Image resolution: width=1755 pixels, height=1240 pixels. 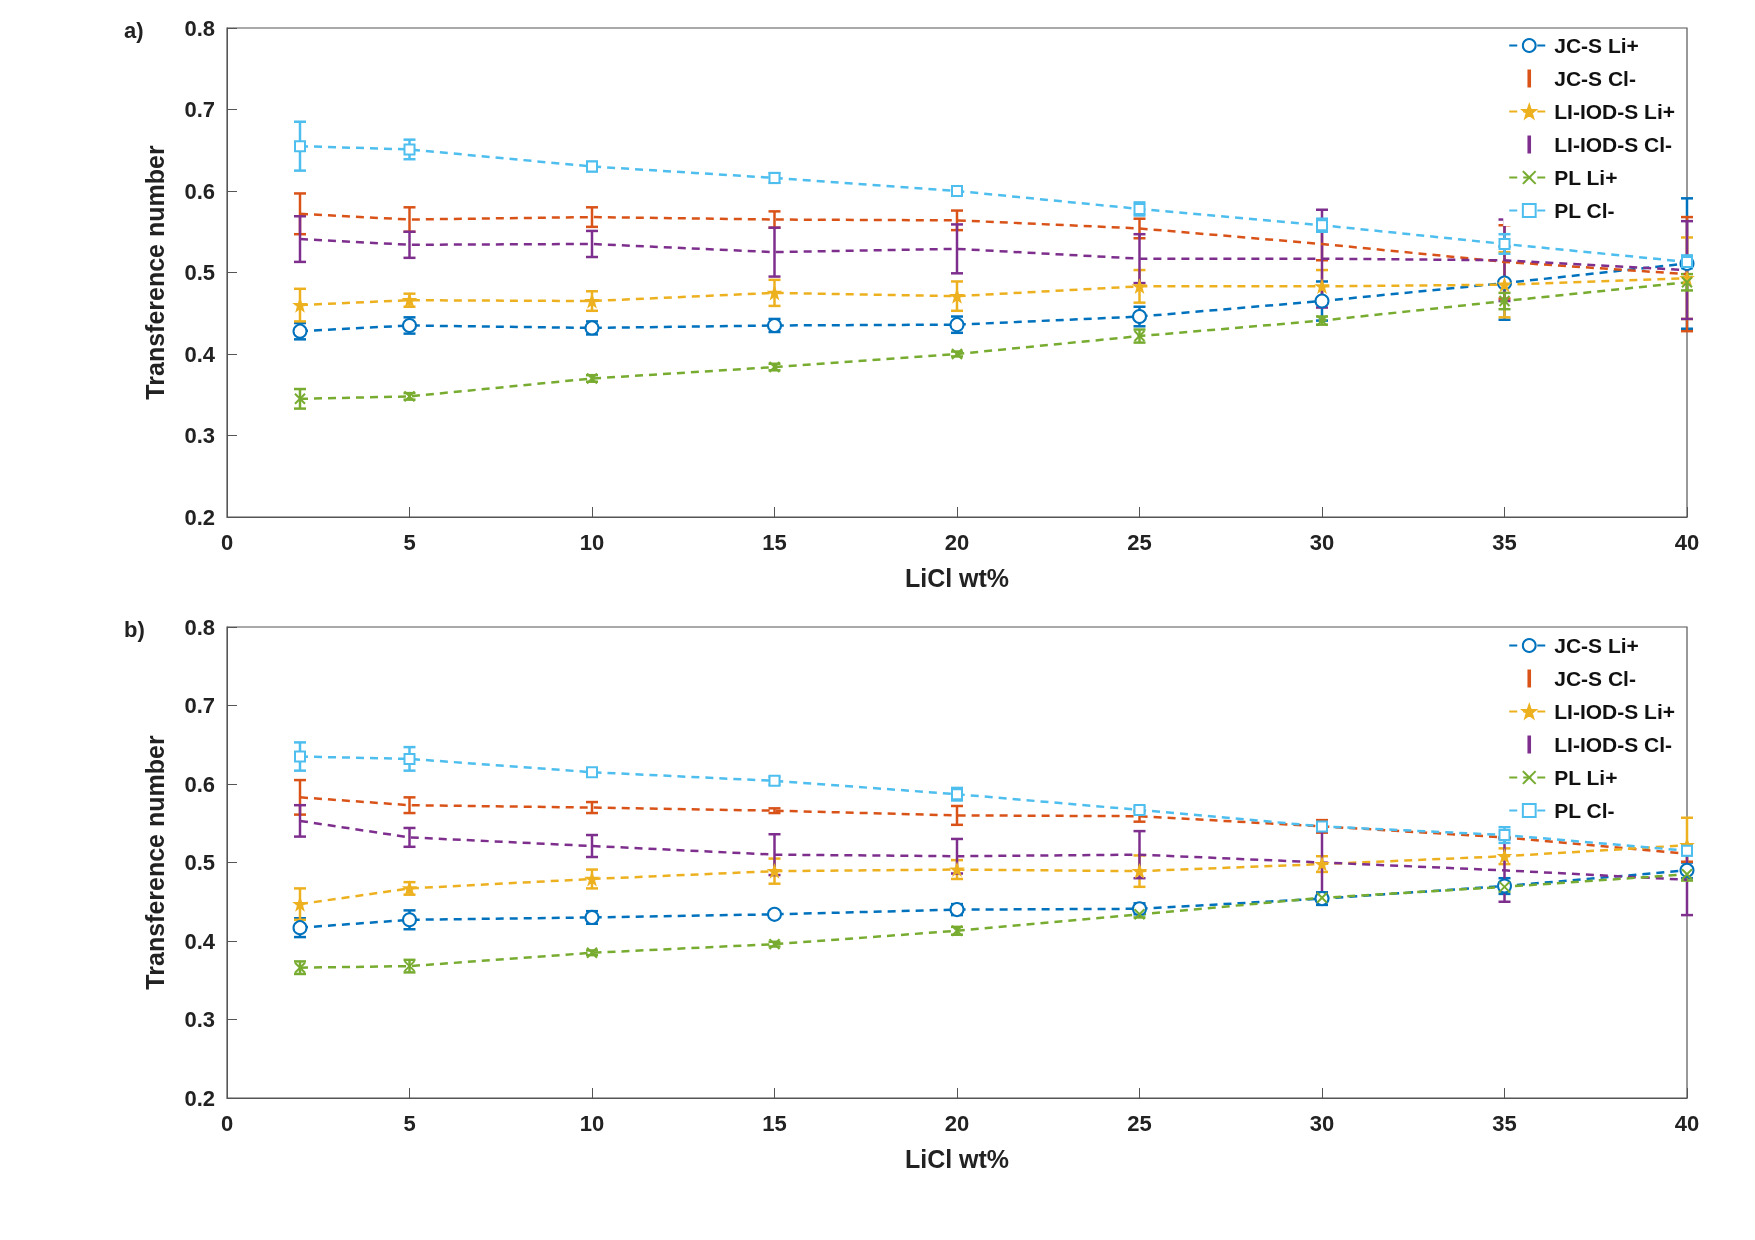 What do you see at coordinates (134, 630) in the screenshot?
I see `text: b)` at bounding box center [134, 630].